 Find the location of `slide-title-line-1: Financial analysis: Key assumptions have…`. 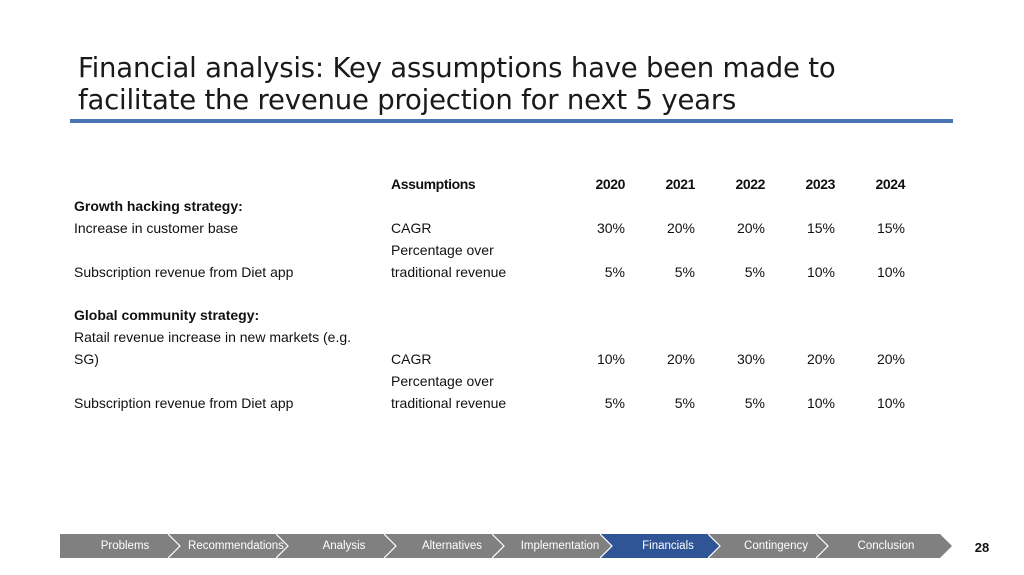

slide-title-line-1: Financial analysis: Key assumptions have… is located at coordinates (457, 68).